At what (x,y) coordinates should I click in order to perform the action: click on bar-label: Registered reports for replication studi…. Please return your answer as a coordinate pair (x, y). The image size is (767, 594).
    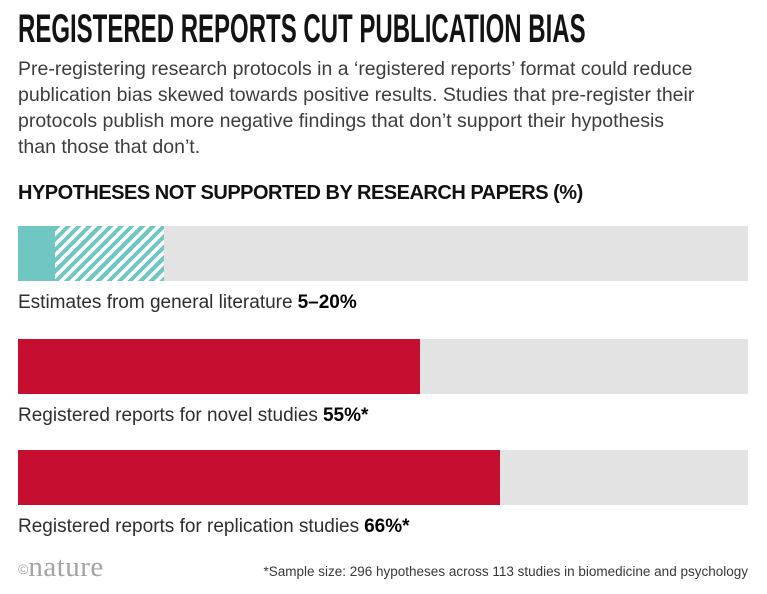
    Looking at the image, I should click on (383, 527).